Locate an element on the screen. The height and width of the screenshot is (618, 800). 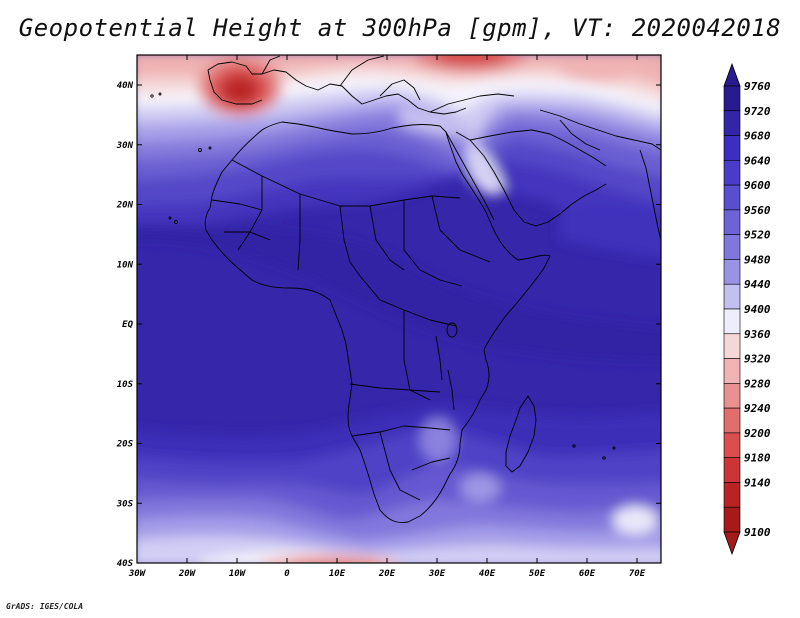
lon-label: 60E is located at coordinates (587, 574).